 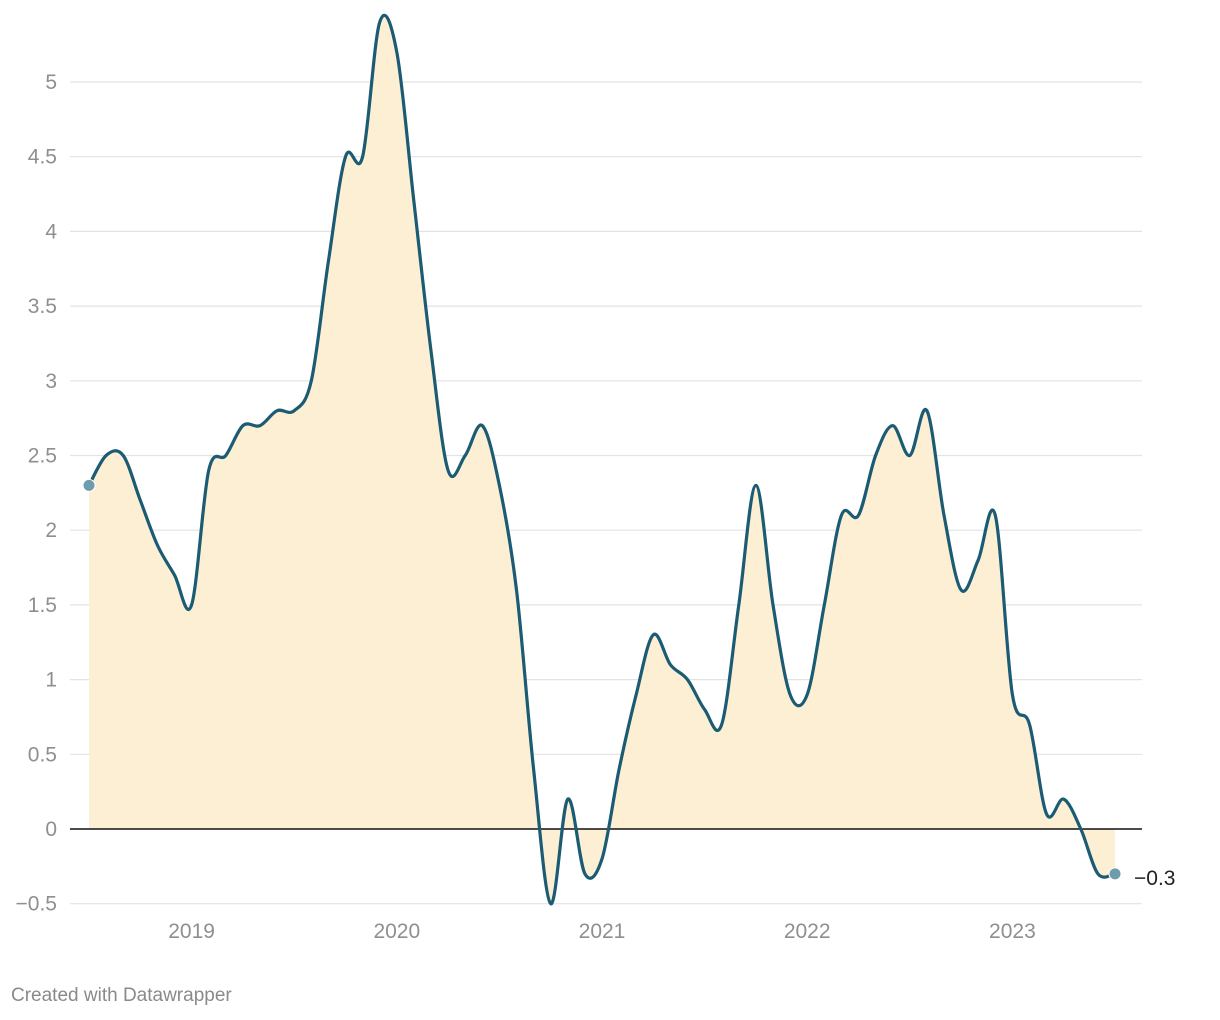 I want to click on y-tick-label: 2.5, so click(x=42, y=456).